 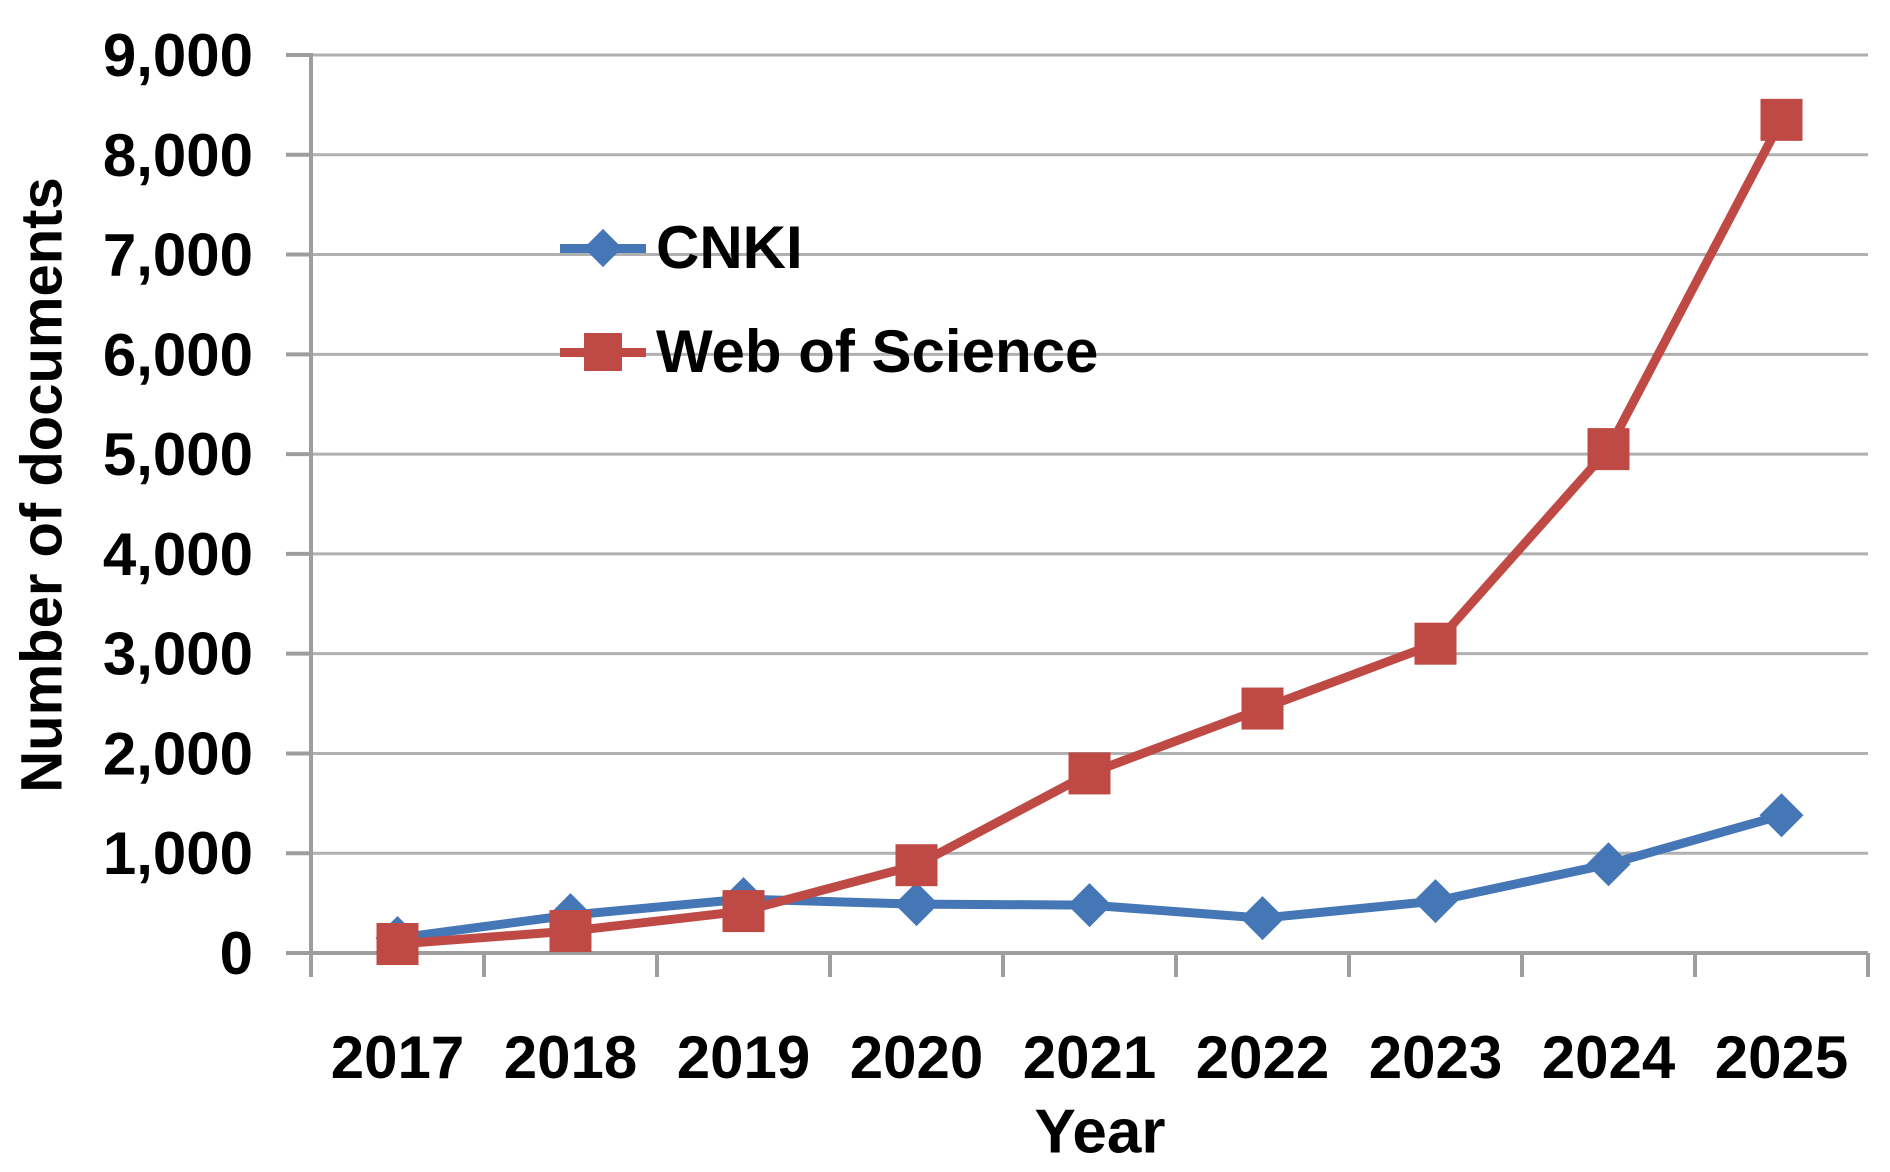 What do you see at coordinates (178, 155) in the screenshot?
I see `y-tick-label: 8,000` at bounding box center [178, 155].